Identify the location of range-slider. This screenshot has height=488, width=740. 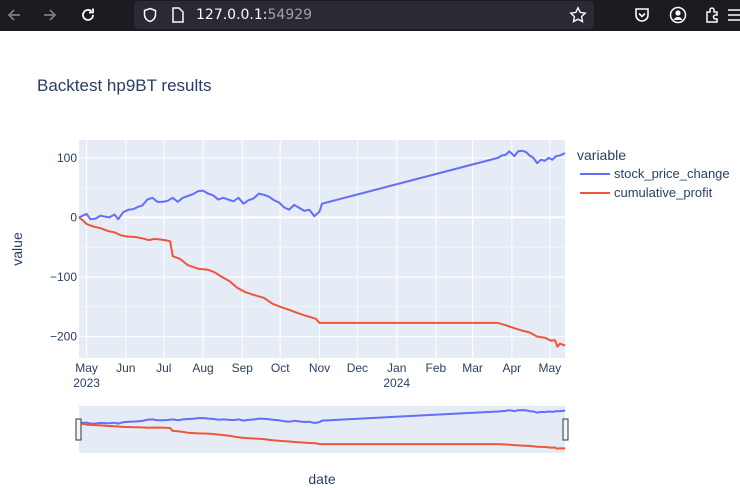
(322, 429).